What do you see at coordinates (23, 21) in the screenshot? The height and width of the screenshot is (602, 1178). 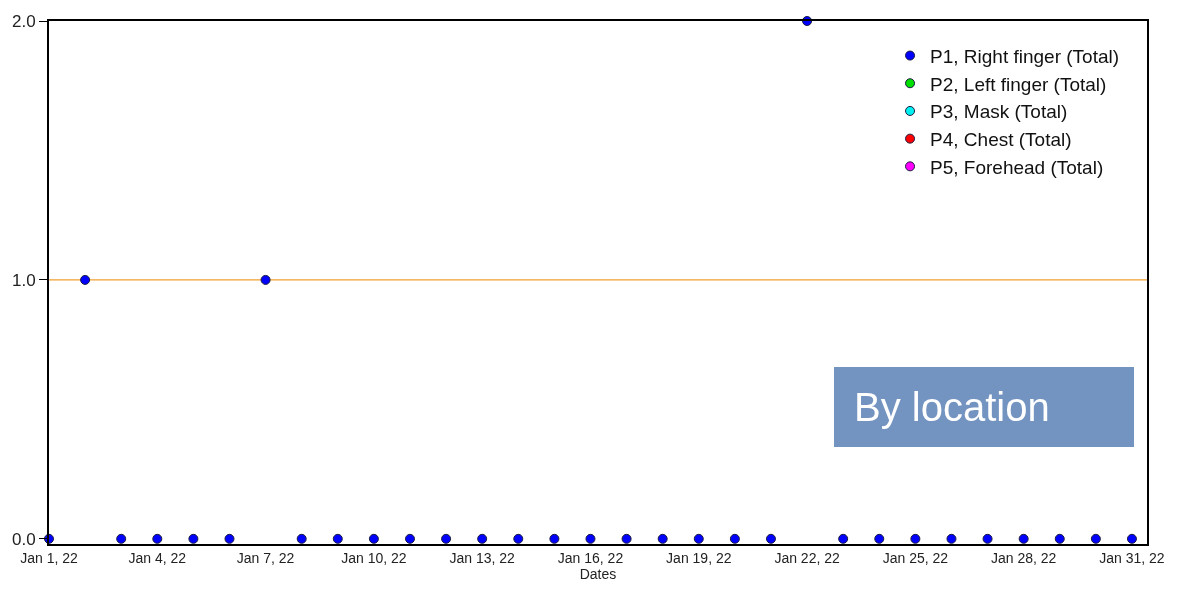 I see `y-tick-label: 2.0` at bounding box center [23, 21].